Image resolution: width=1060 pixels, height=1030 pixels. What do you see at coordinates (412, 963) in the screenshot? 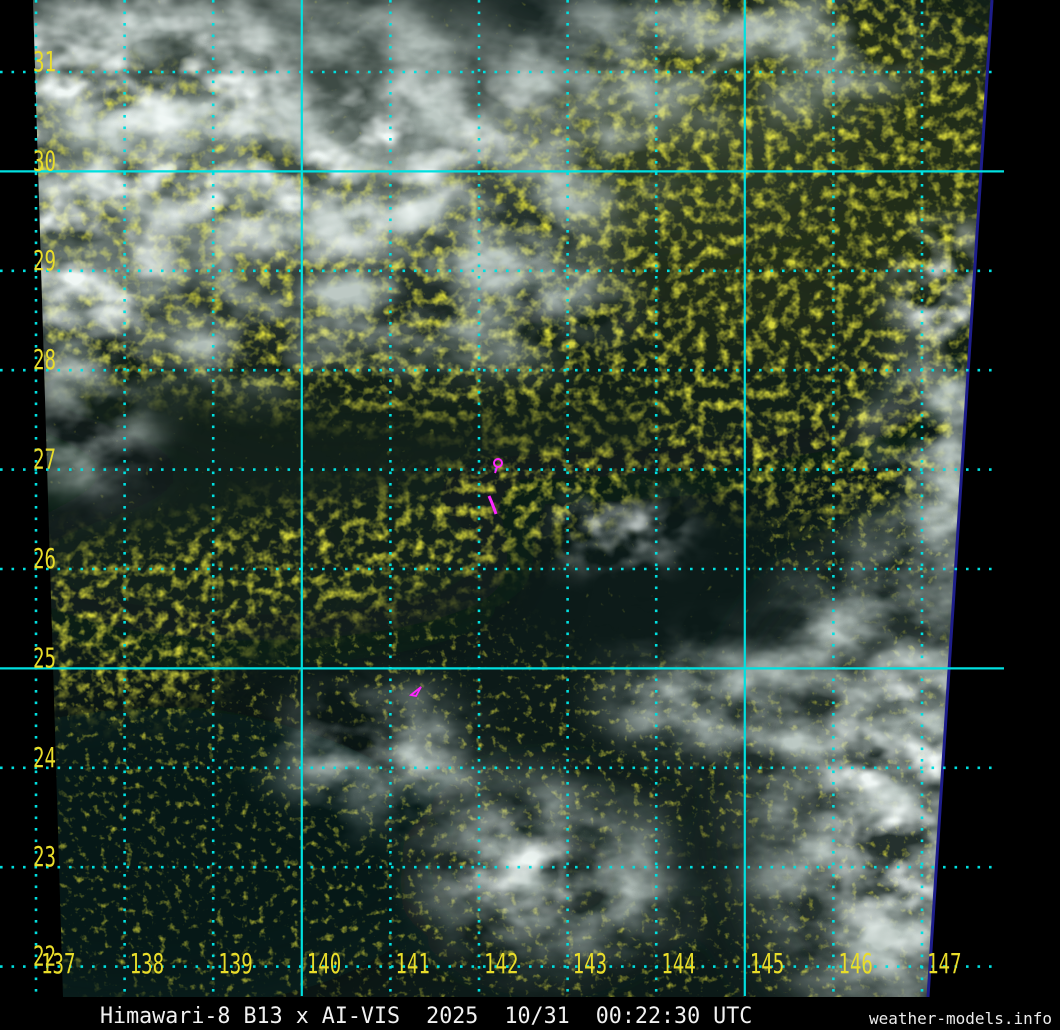
I see `longitude-label: 141` at bounding box center [412, 963].